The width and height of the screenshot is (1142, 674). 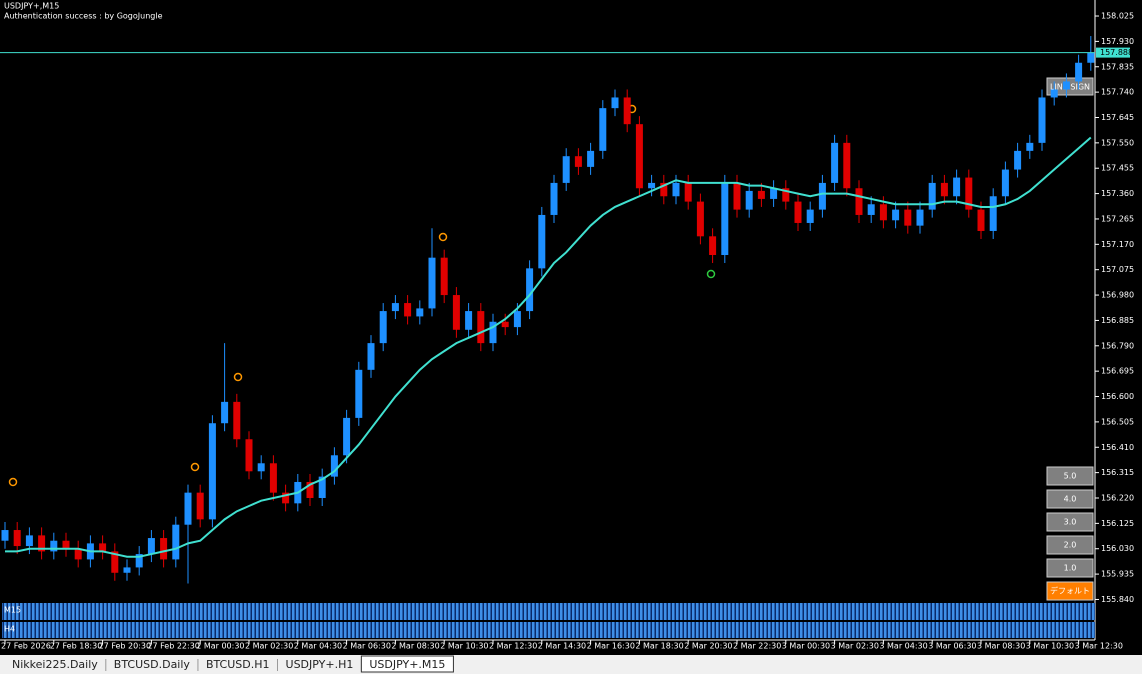 I want to click on y-tick-label: 157.455, so click(x=1117, y=168).